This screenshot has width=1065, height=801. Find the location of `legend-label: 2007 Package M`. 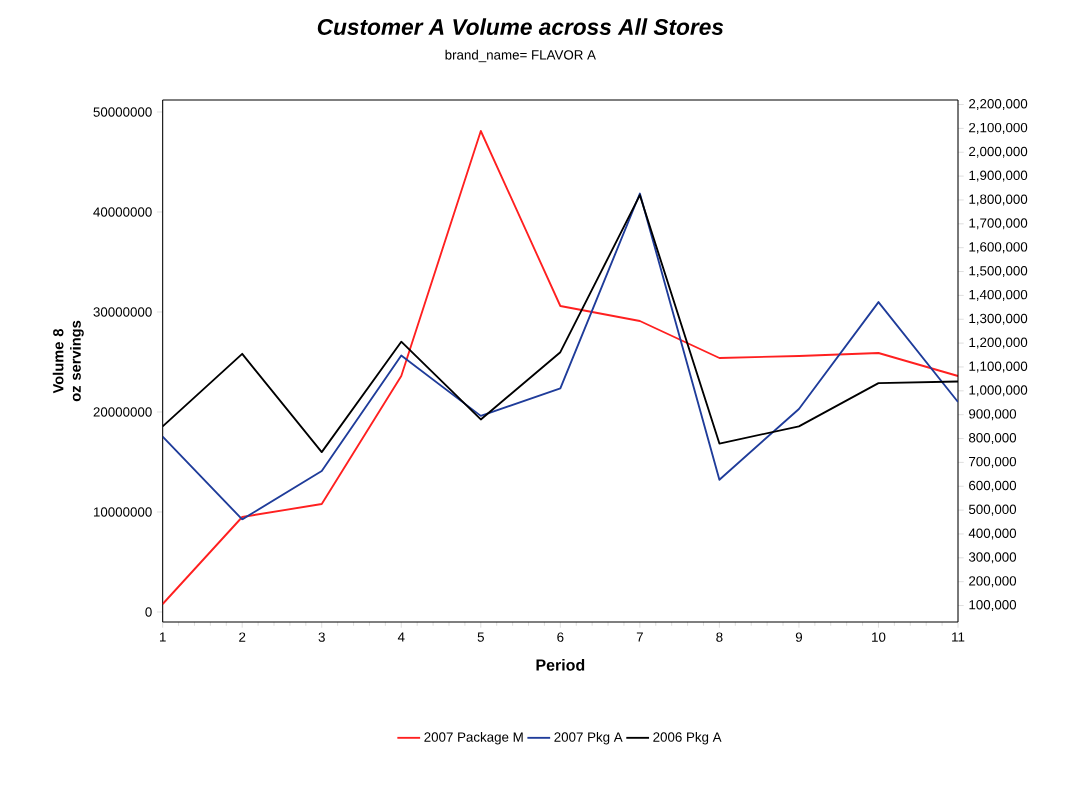

legend-label: 2007 Package M is located at coordinates (473, 738).